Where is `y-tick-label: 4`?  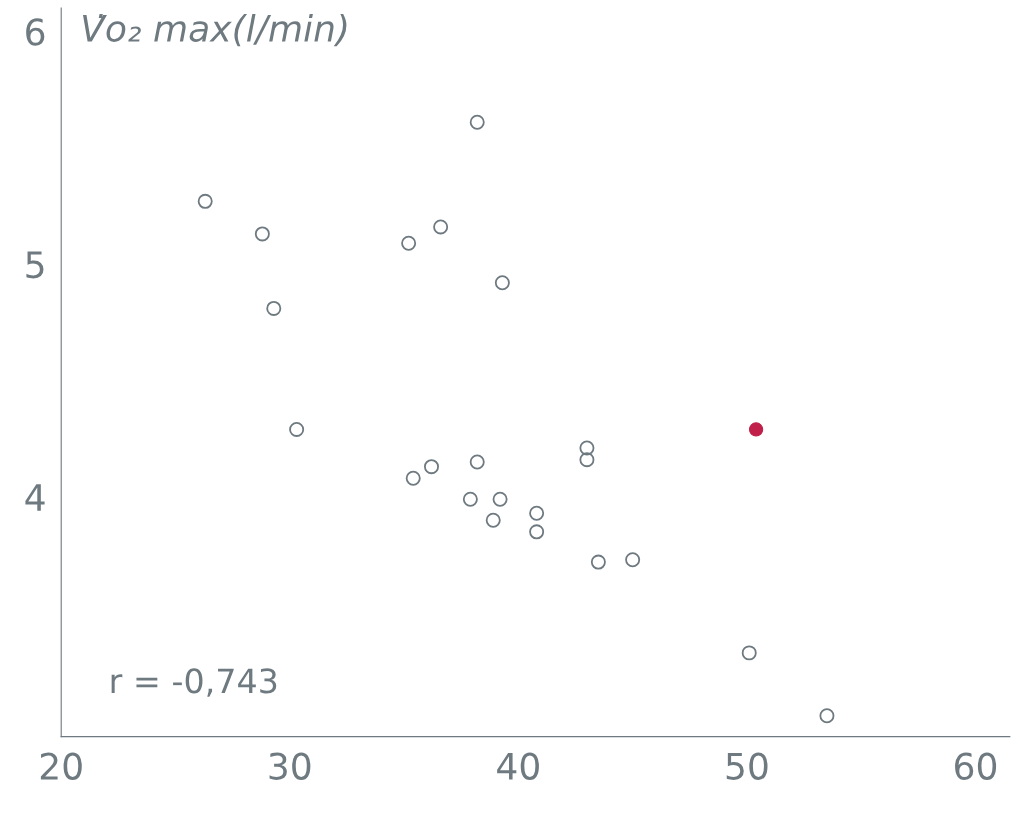 y-tick-label: 4 is located at coordinates (35, 497).